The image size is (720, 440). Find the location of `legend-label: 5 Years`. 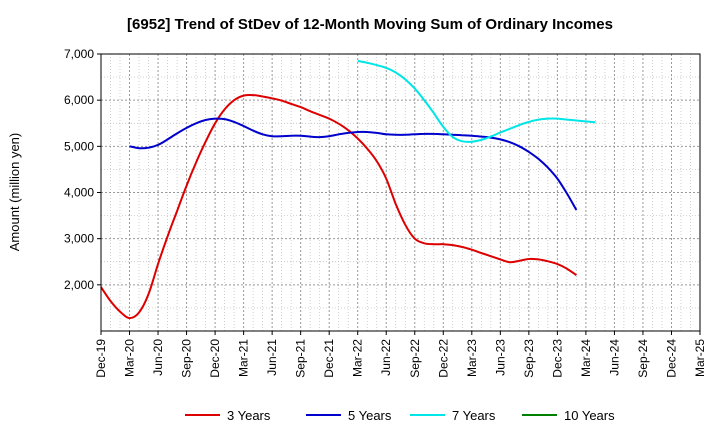

legend-label: 5 Years is located at coordinates (370, 415).